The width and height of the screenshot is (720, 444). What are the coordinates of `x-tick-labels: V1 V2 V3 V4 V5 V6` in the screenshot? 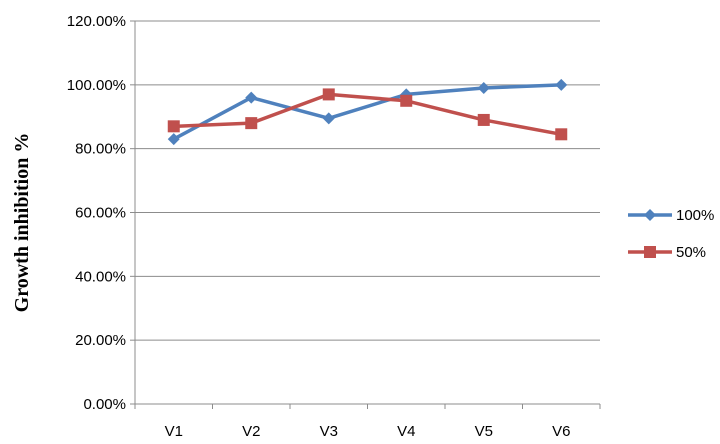 It's located at (367, 422).